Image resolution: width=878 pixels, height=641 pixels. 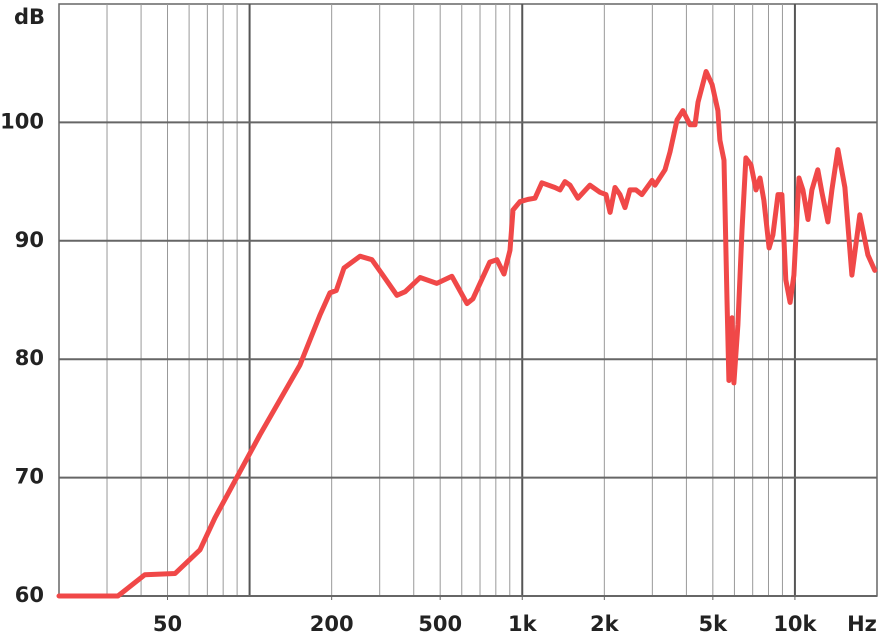 I want to click on x-tick-label: 5k, so click(x=714, y=624).